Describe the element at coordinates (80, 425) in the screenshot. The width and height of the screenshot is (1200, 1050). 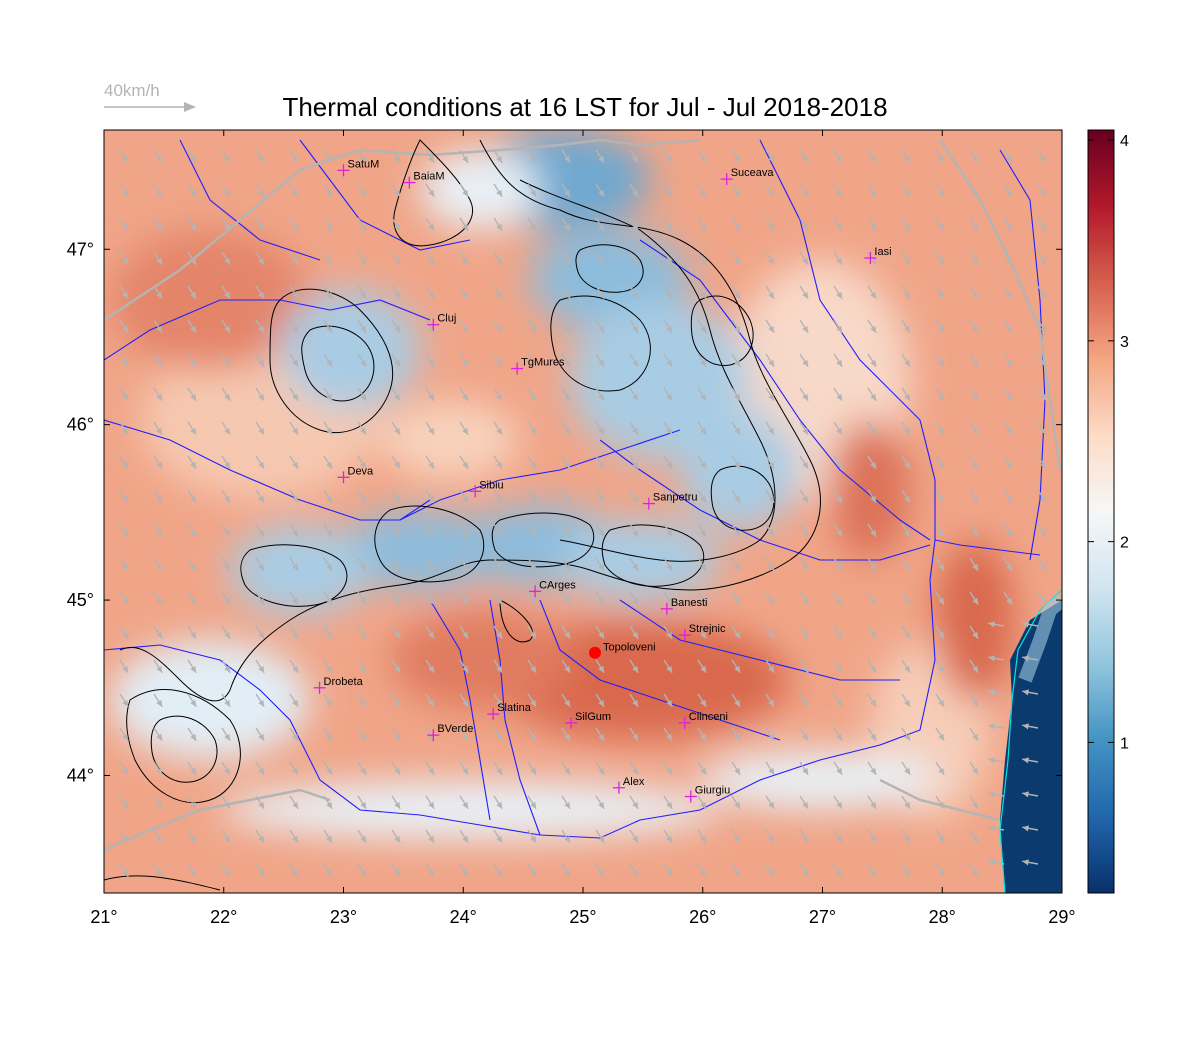
I see `y-tick-label: 46°` at that location.